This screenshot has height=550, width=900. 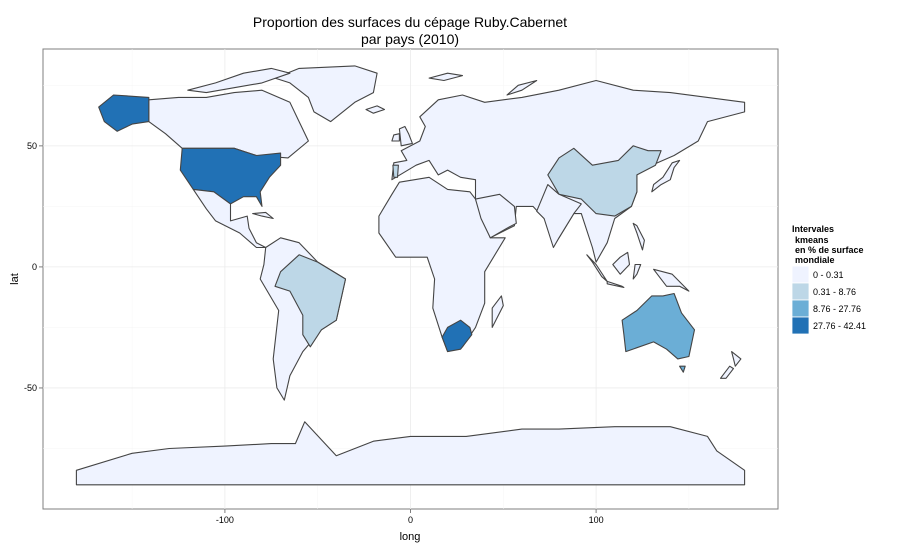 What do you see at coordinates (559, 216) in the screenshot?
I see `country-india` at bounding box center [559, 216].